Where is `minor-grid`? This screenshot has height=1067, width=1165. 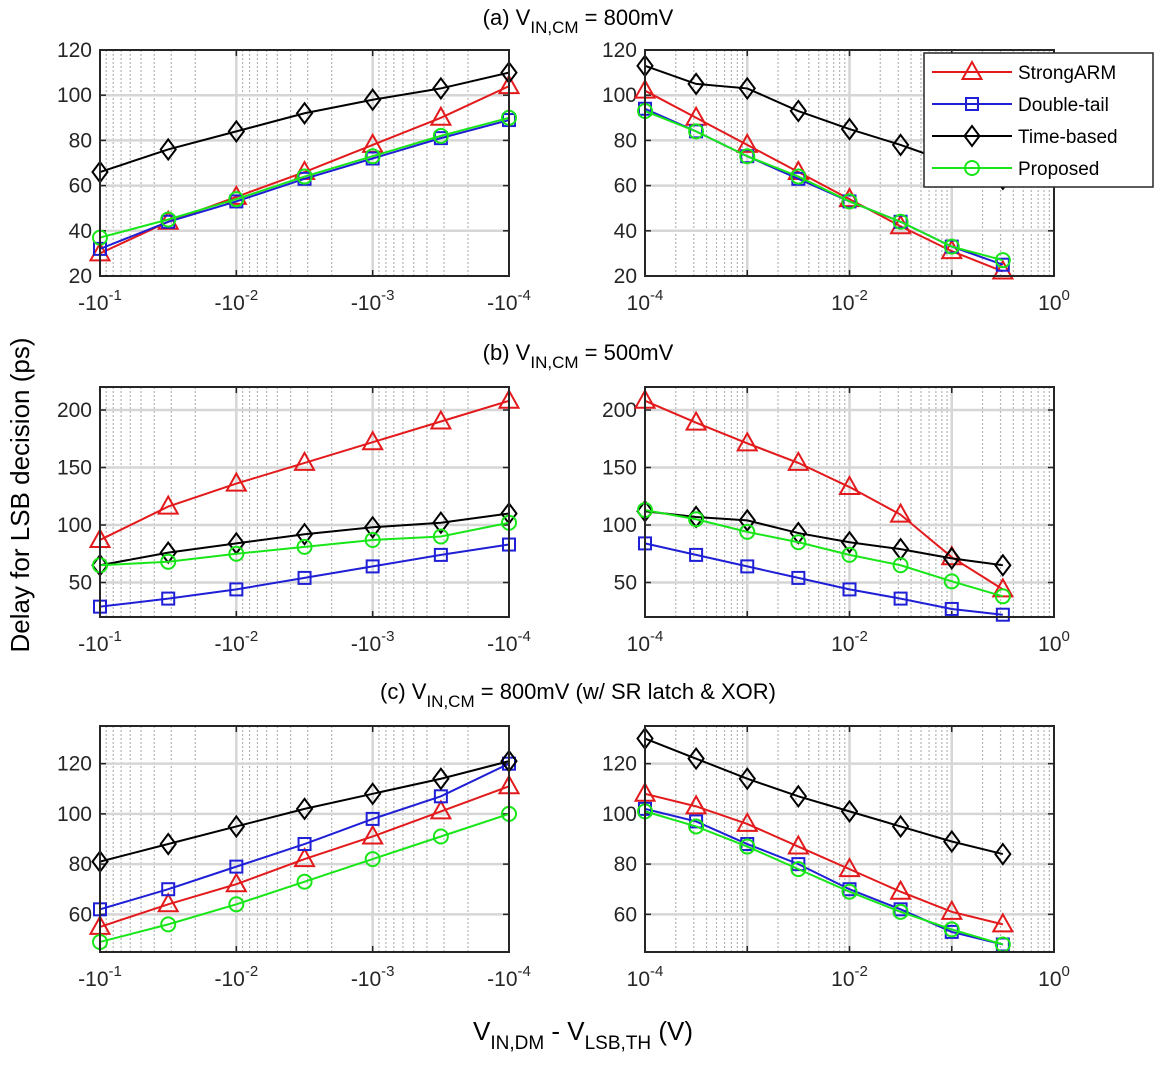
minor-grid is located at coordinates (287, 163).